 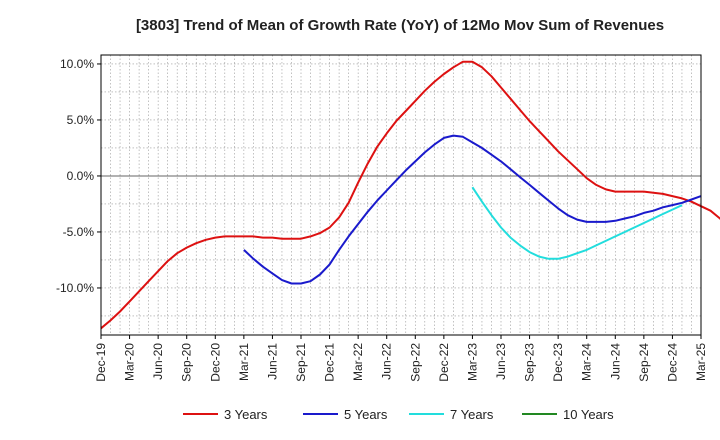 I want to click on x-tick-label: Mar-25, so click(x=701, y=362).